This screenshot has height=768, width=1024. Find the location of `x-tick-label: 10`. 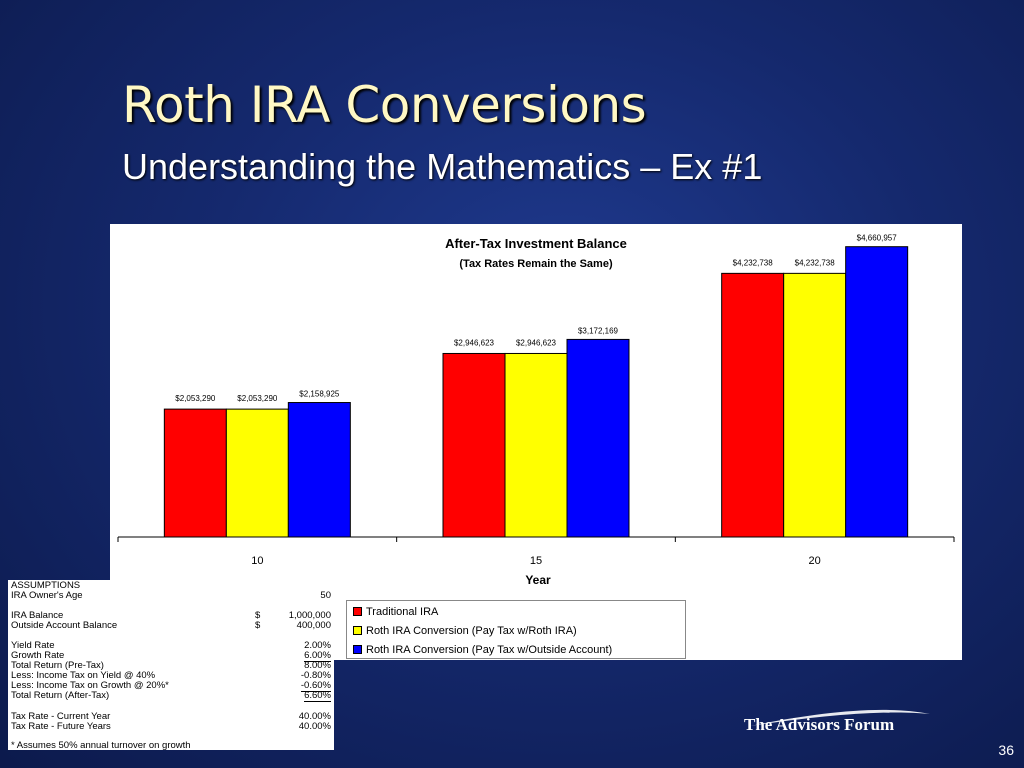

x-tick-label: 10 is located at coordinates (257, 561).